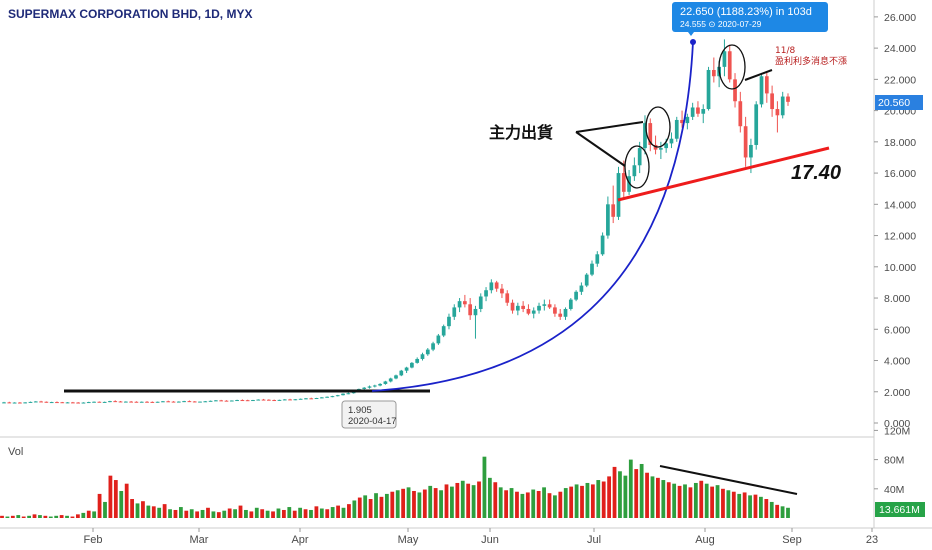 This screenshot has height=550, width=932. What do you see at coordinates (721, 24) in the screenshot?
I see `measure-line-2: 24.555 ⊙ 2020-07-29` at bounding box center [721, 24].